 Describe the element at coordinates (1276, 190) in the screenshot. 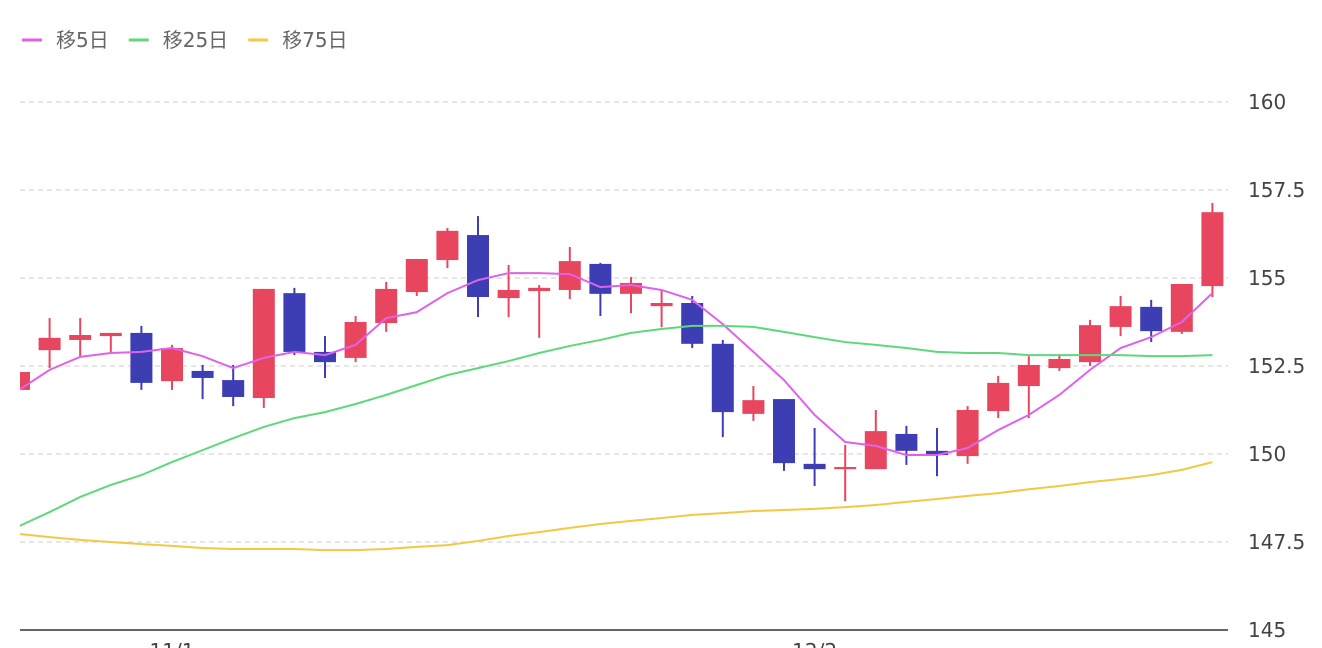

I see `y-tick-label: 157.5` at that location.